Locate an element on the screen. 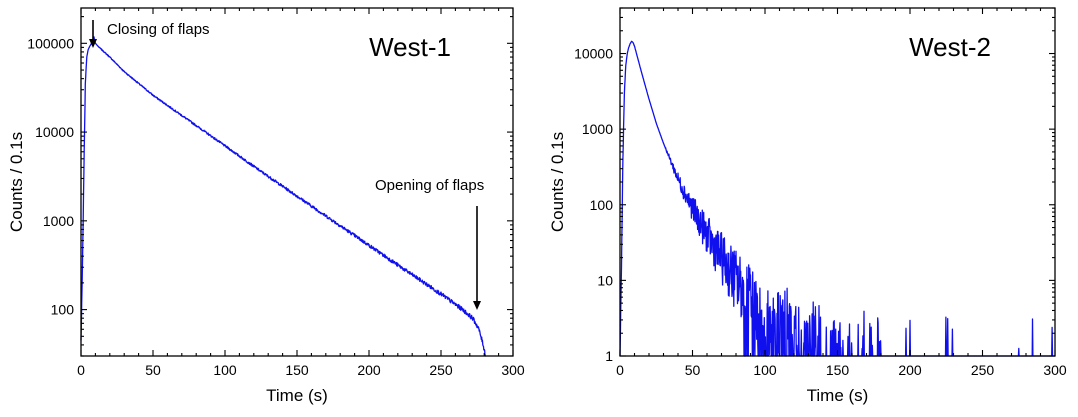  y-tick-label: 100000 is located at coordinates (50, 43).